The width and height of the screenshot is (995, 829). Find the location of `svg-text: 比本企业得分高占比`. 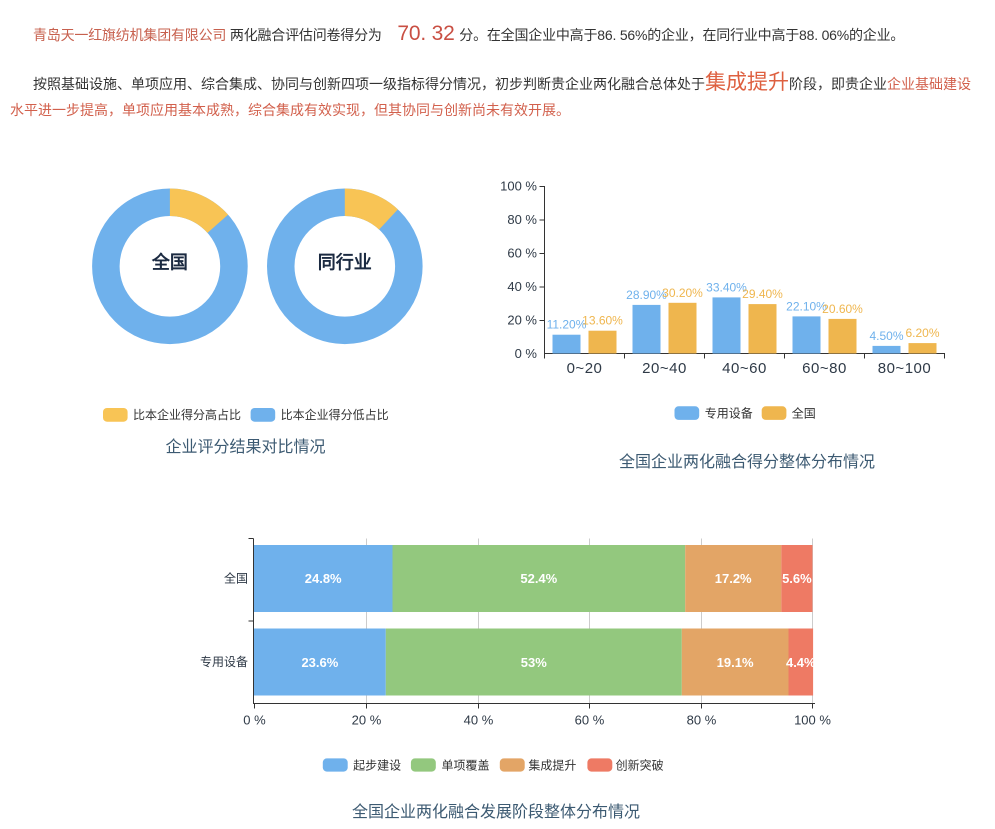

svg-text: 比本企业得分高占比 is located at coordinates (187, 414).